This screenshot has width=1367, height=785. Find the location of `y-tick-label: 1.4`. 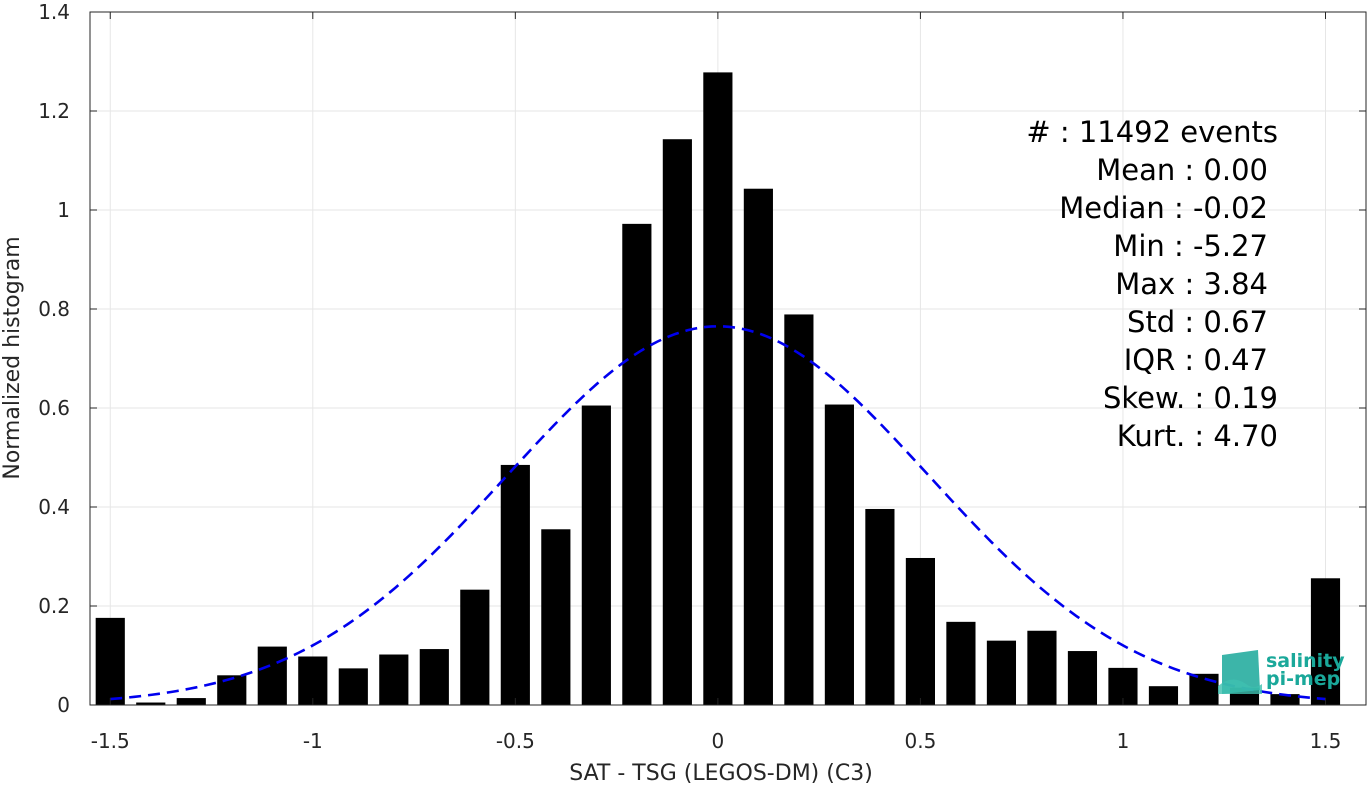

y-tick-label: 1.4 is located at coordinates (54, 12).